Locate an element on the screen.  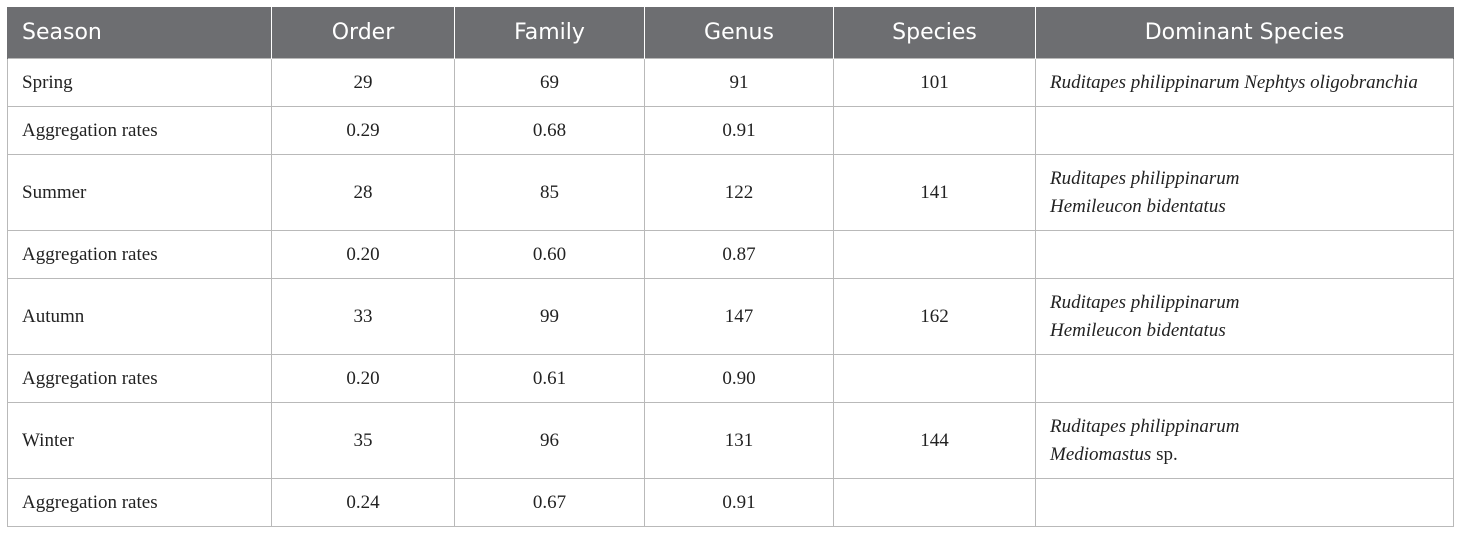
header-order: Order is located at coordinates (363, 33).